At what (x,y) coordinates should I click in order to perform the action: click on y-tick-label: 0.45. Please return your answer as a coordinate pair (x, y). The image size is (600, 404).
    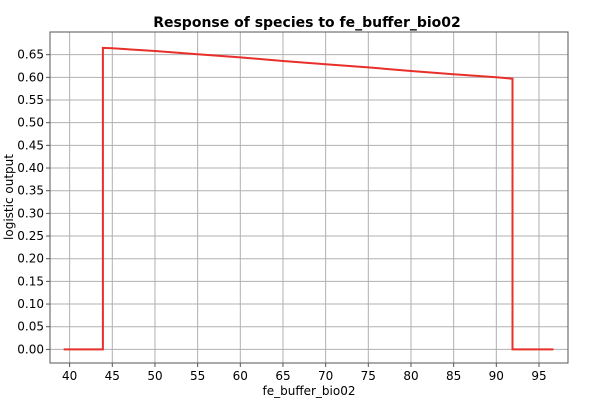
    Looking at the image, I should click on (30, 145).